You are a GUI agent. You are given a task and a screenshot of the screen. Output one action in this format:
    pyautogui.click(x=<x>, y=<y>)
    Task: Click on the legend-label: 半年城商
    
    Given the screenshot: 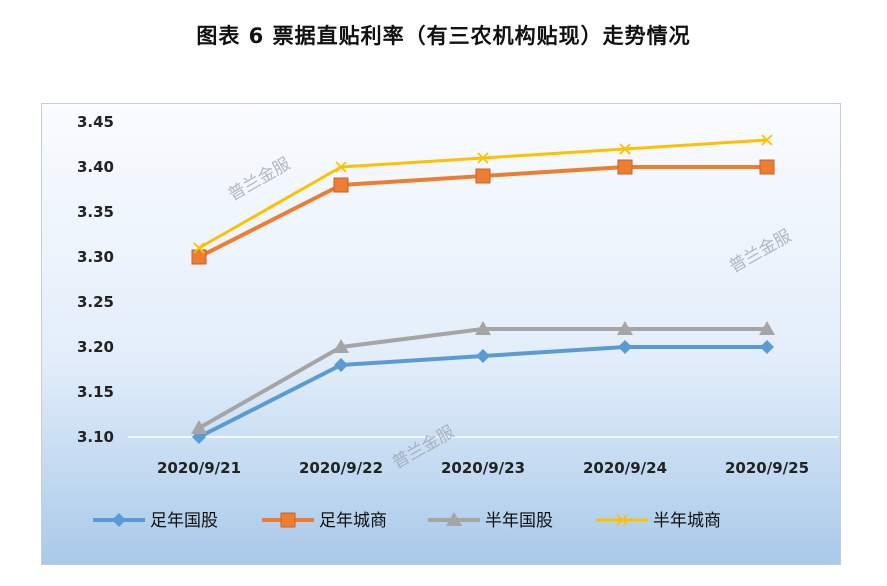 What is the action you would take?
    pyautogui.click(x=687, y=521)
    